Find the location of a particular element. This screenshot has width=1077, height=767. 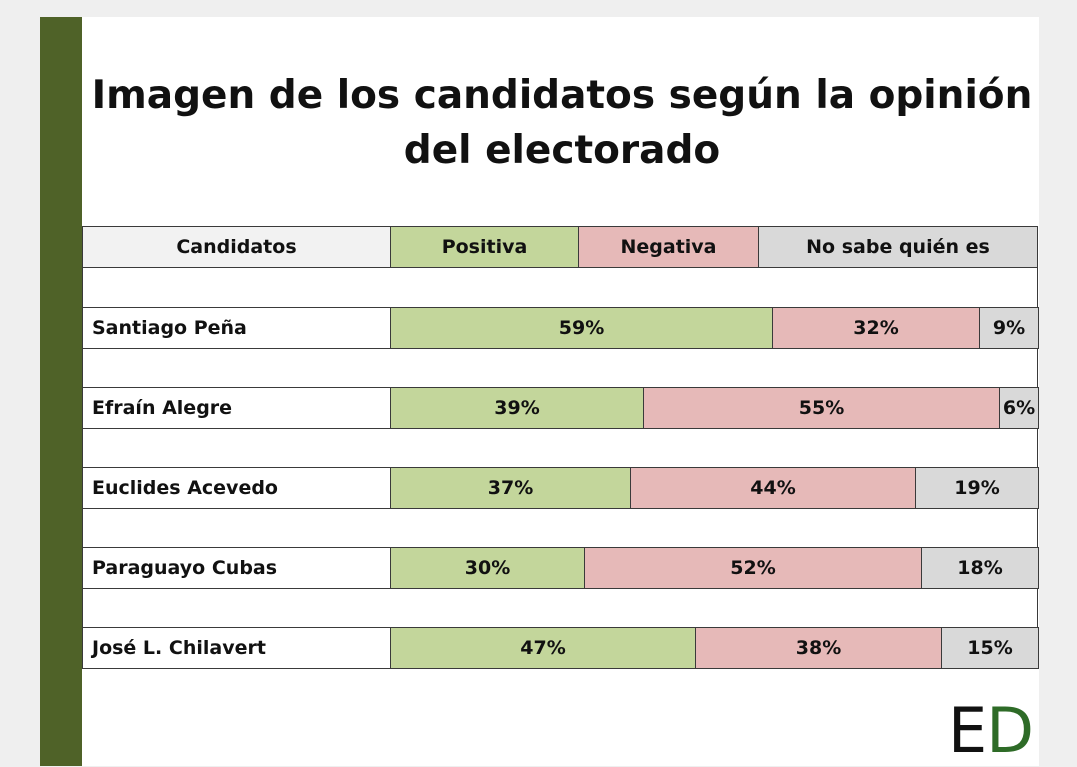

bar-no-sabe: 9% is located at coordinates (1009, 328).